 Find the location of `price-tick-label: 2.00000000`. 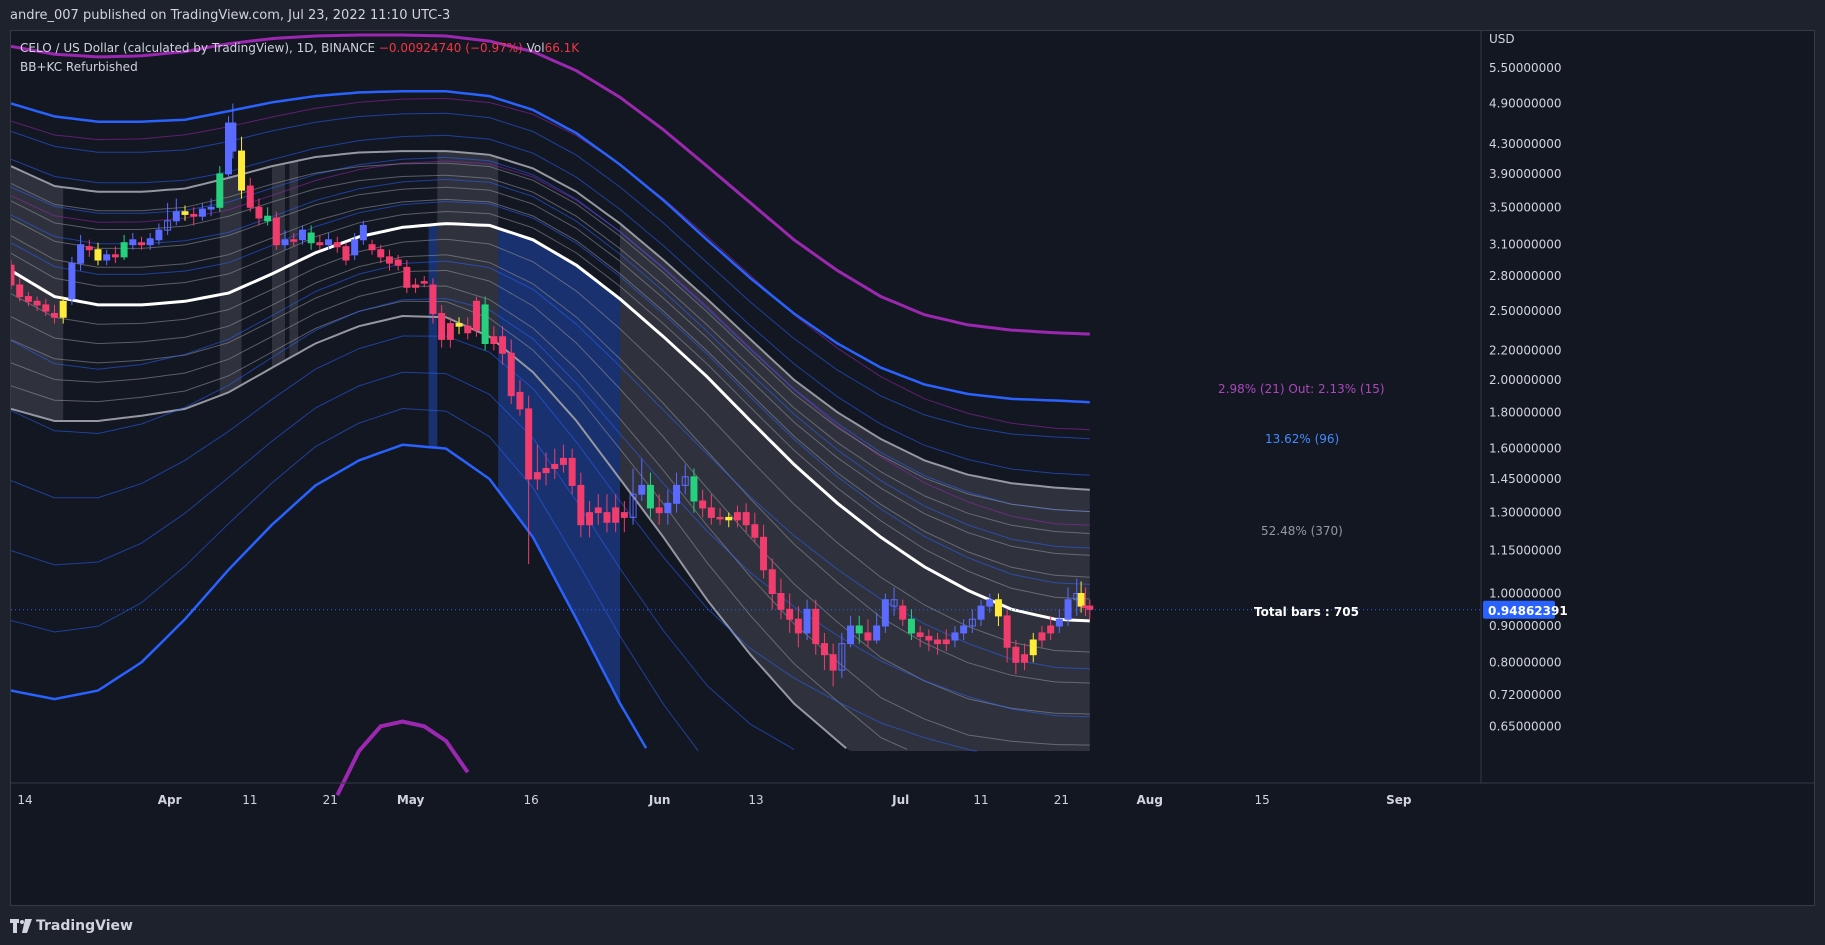

price-tick-label: 2.00000000 is located at coordinates (1525, 380).